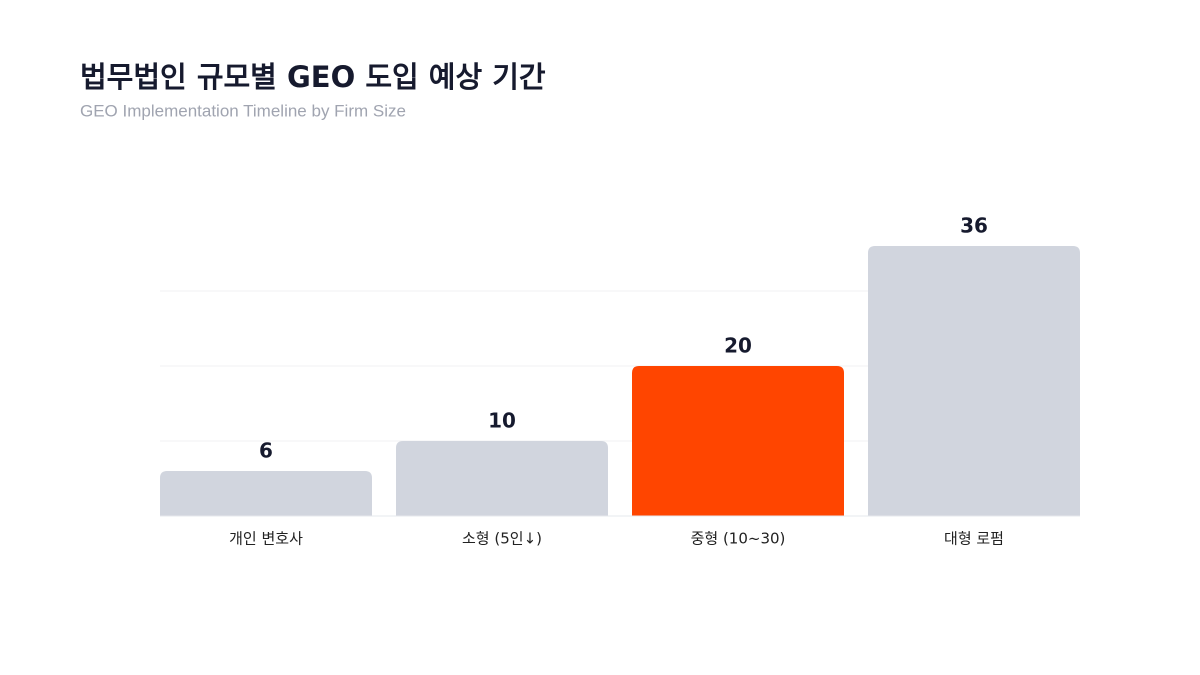 The image size is (1200, 675). I want to click on chart-subtitle: GEO Implementation Timeline by Firm Size, so click(243, 110).